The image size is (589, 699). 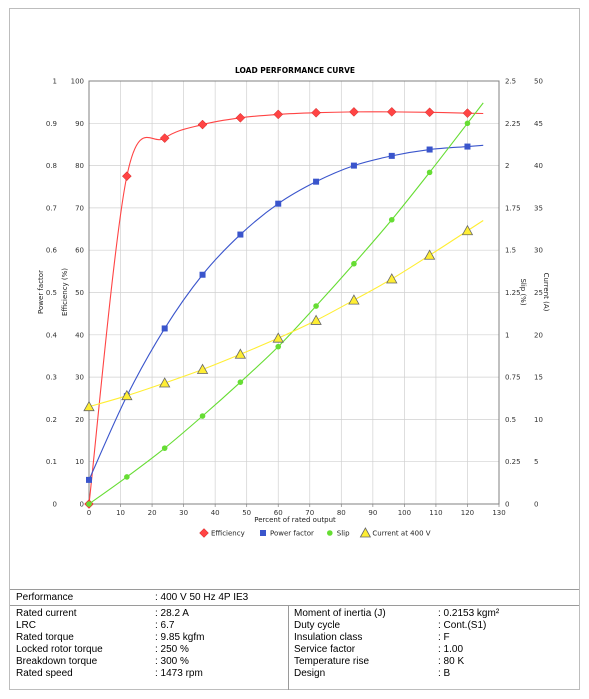 I want to click on x-tick-label: 20, so click(x=152, y=513).